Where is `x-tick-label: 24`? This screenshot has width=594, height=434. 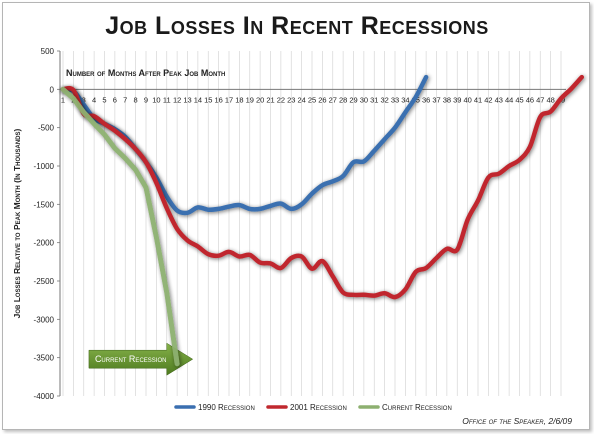
x-tick-label: 24 is located at coordinates (301, 99).